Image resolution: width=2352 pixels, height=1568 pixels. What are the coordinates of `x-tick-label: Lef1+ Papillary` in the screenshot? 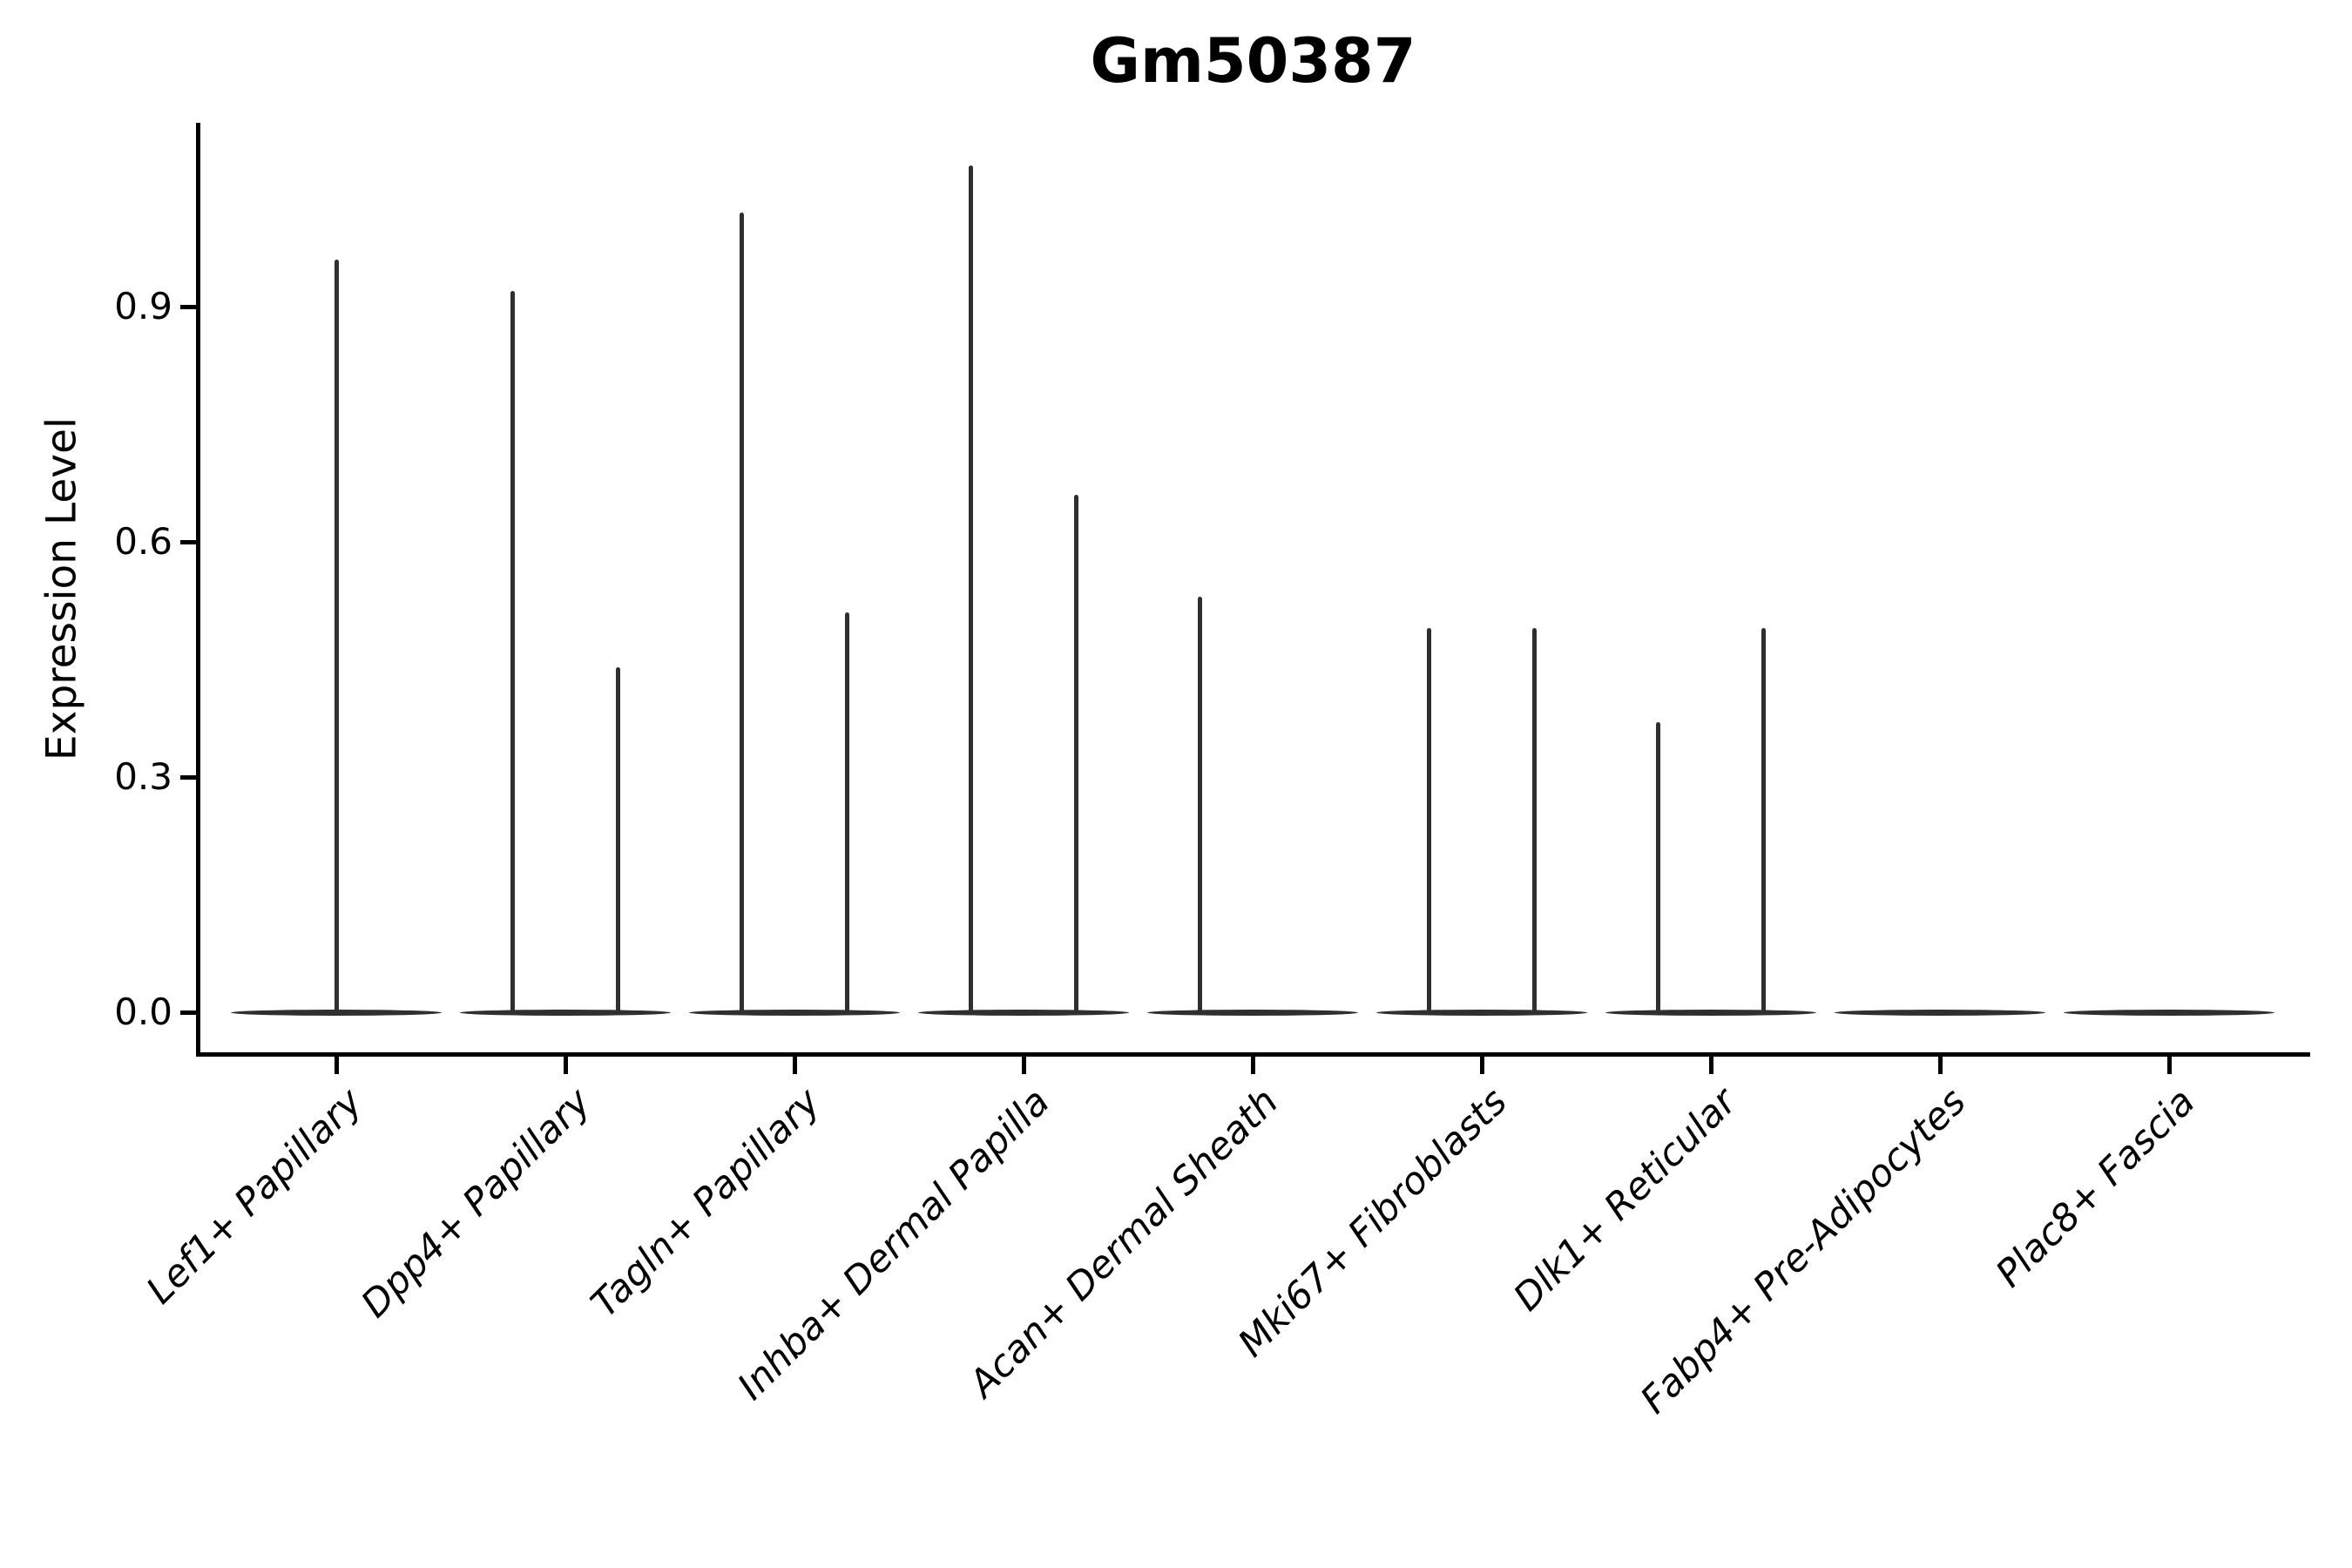 It's located at (255, 1196).